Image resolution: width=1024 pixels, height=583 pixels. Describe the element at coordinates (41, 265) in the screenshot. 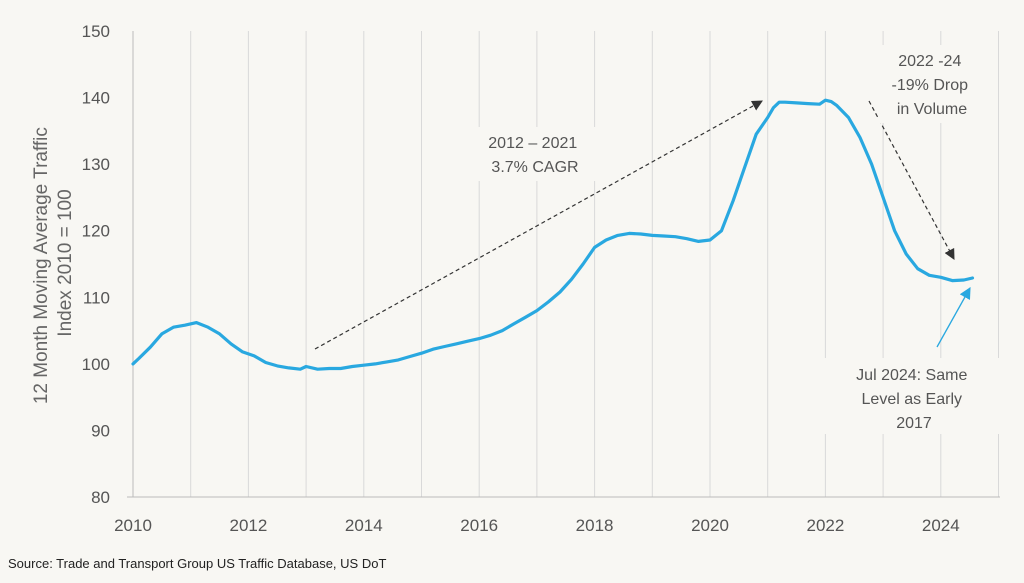

I see `y-axis-label-line-1: 12 Month Moving Average Traffic` at that location.